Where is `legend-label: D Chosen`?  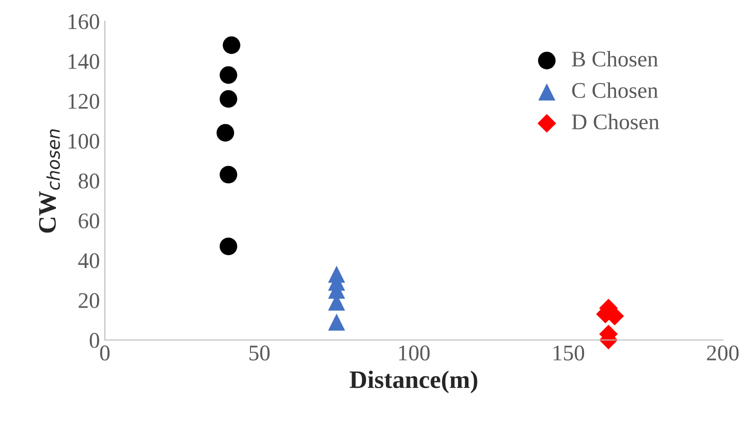 legend-label: D Chosen is located at coordinates (616, 122).